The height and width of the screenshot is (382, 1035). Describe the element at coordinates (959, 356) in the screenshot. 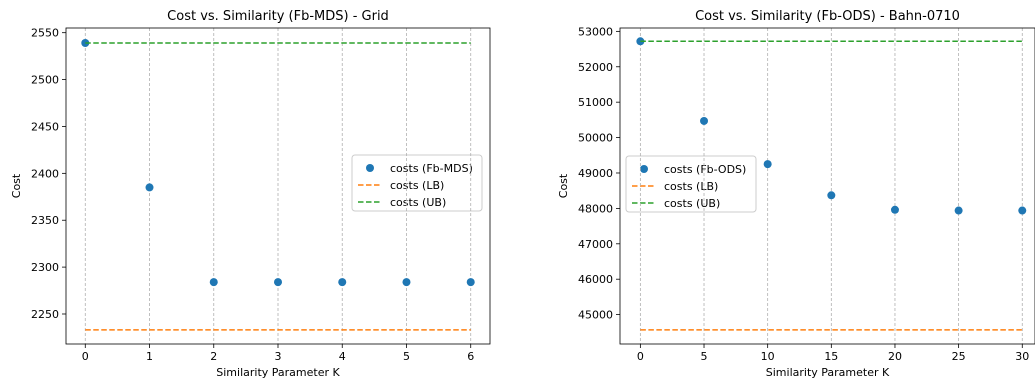

I see `x-tick-label: 25` at that location.